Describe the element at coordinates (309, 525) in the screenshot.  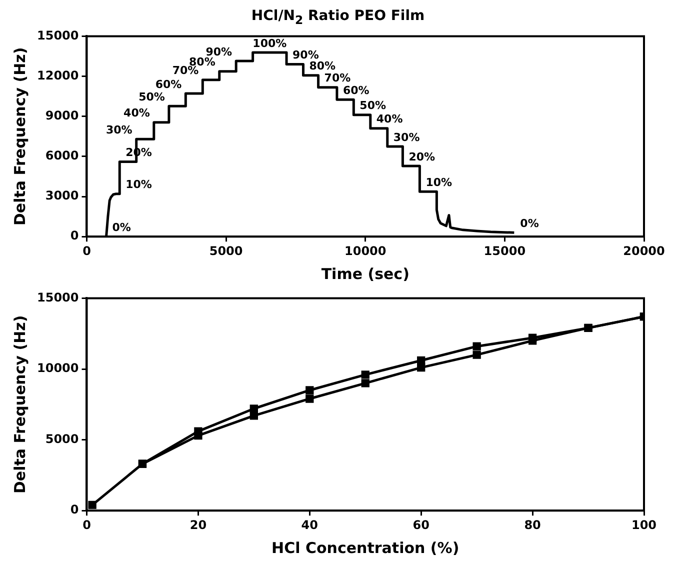
I see `x-tick-label: 40` at that location.